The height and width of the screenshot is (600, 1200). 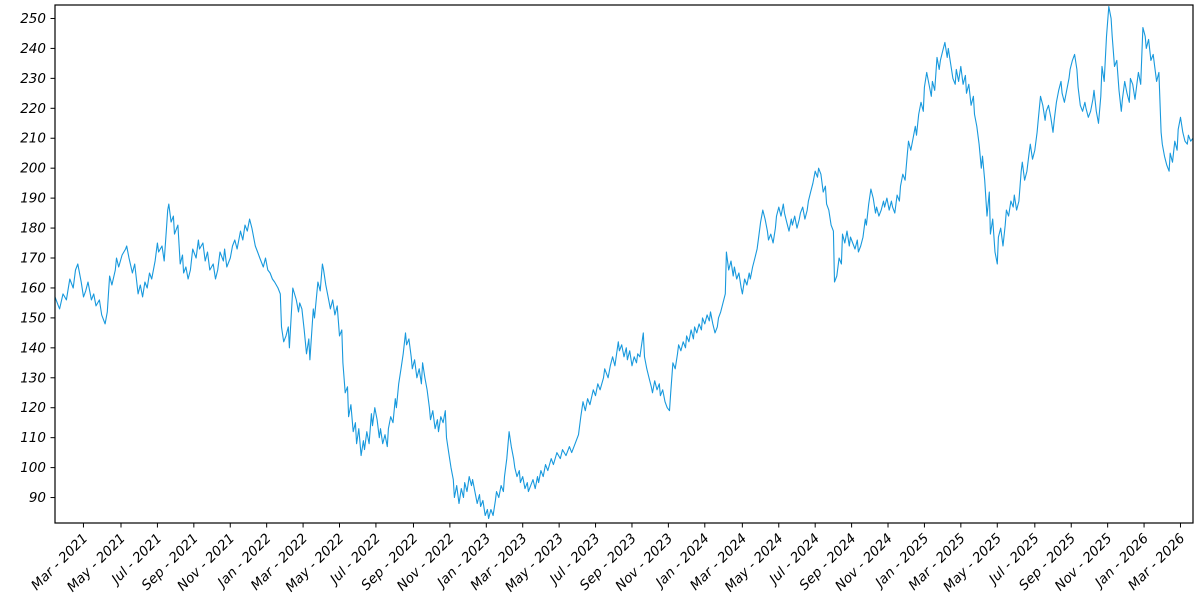 What do you see at coordinates (33, 378) in the screenshot?
I see `y-tick-label: 130` at bounding box center [33, 378].